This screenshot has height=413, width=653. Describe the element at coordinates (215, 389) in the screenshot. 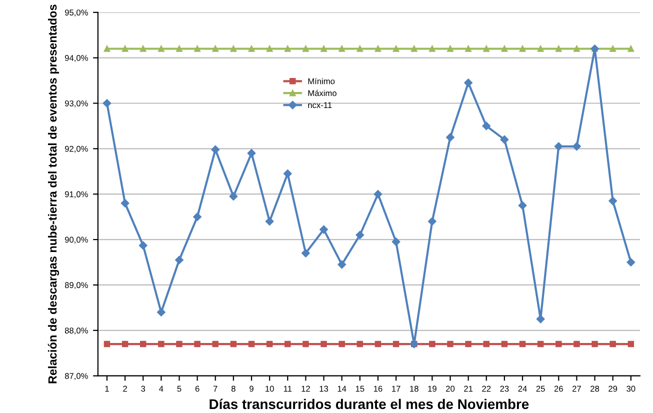

I see `x-tick-label: 7` at that location.